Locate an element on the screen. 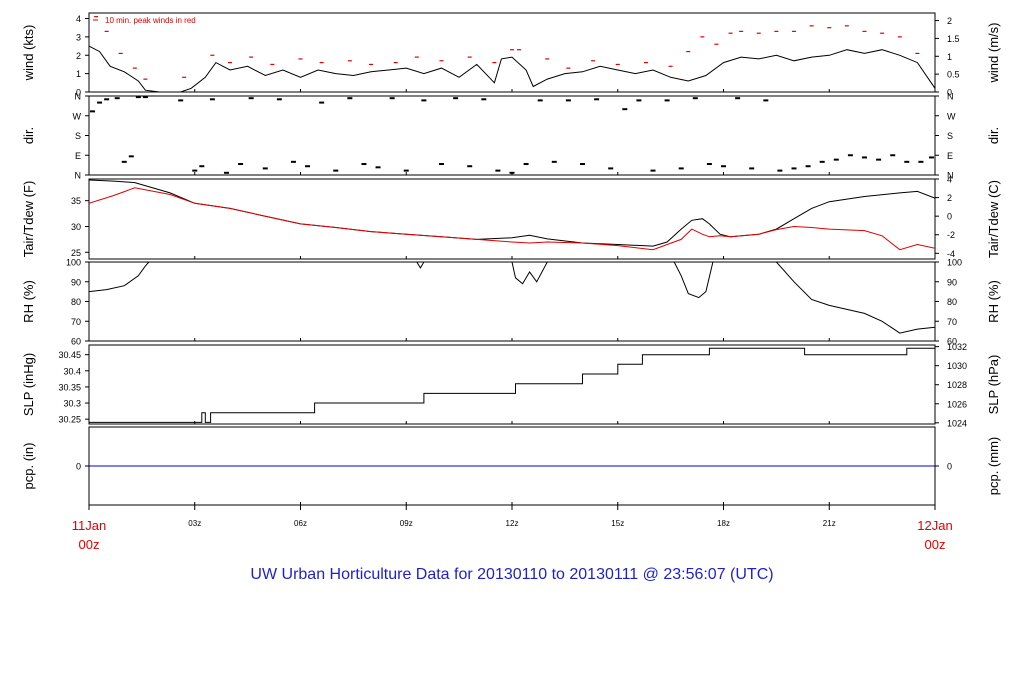  right-axis-title: dir. is located at coordinates (993, 135).